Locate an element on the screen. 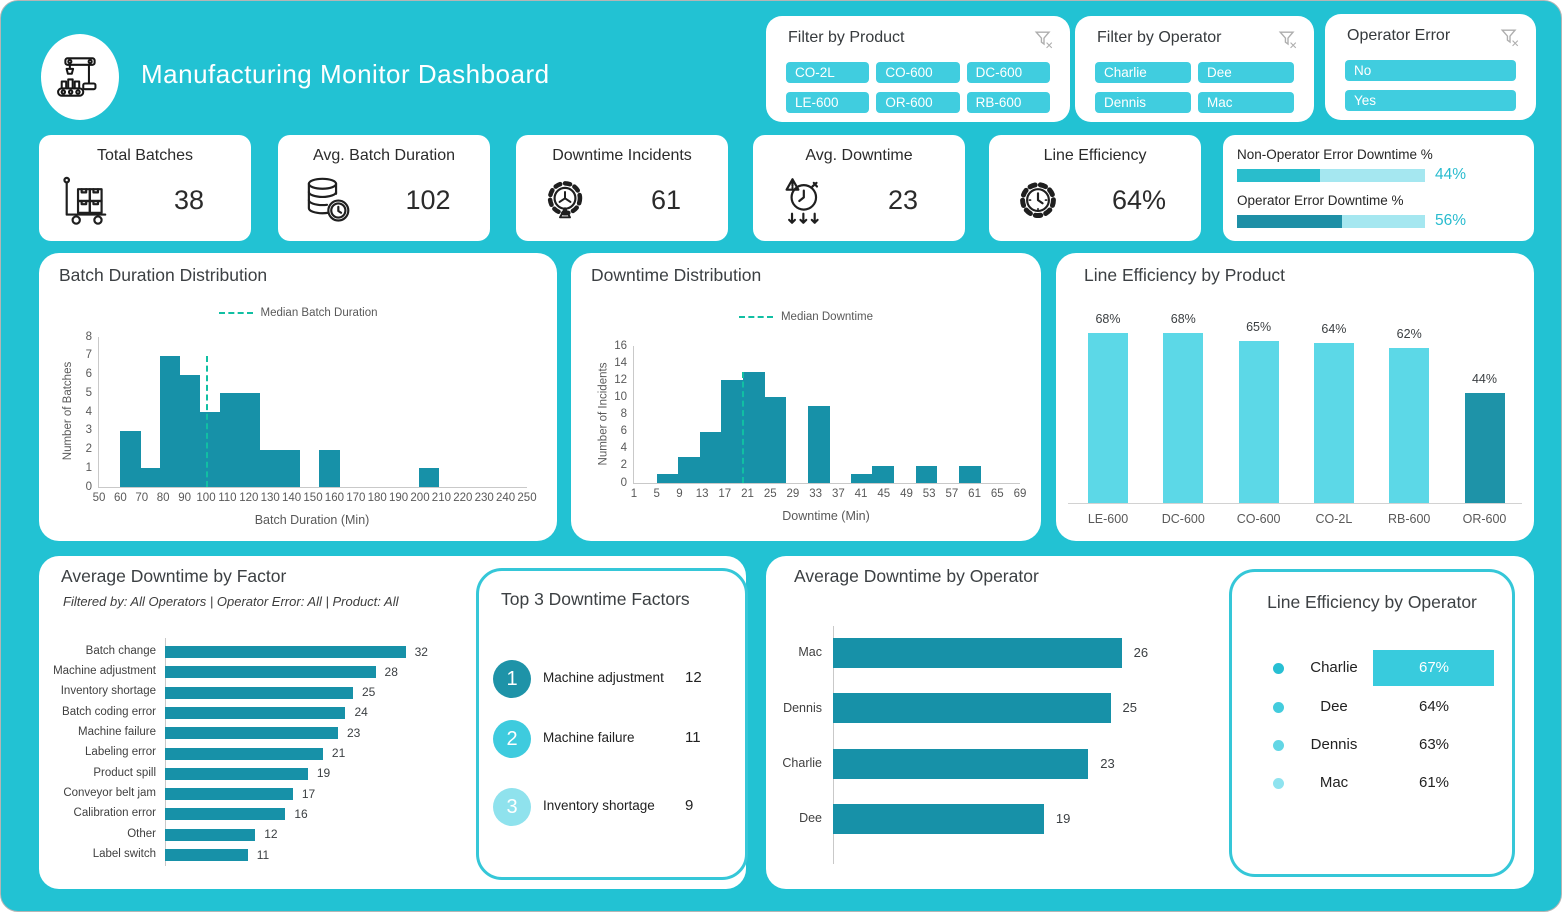 This screenshot has width=1562, height=912. bar-CO-2L is located at coordinates (1333, 423).